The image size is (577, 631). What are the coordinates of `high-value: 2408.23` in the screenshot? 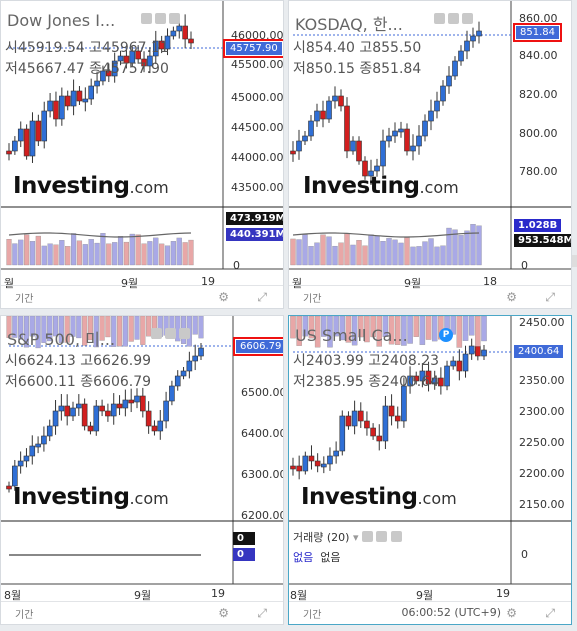 It's located at (410, 361).